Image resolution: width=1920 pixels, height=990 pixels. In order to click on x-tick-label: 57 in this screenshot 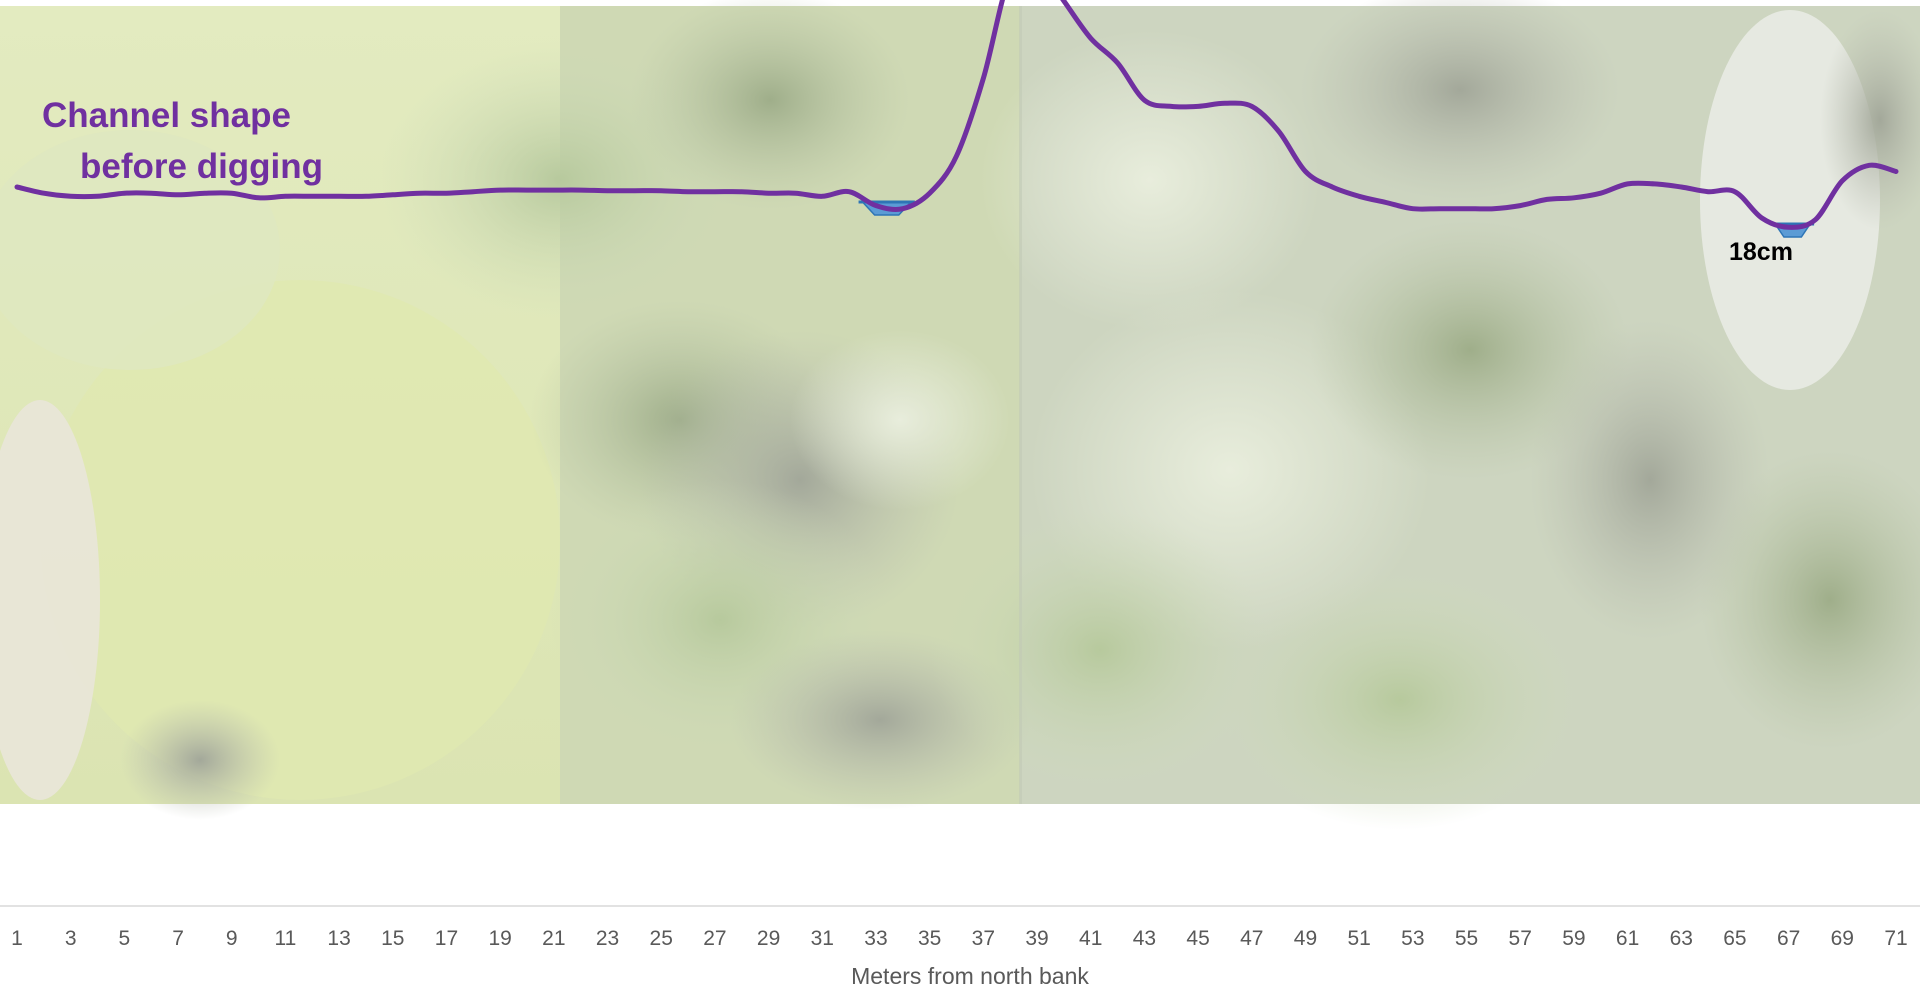, I will do `click(1520, 938)`.